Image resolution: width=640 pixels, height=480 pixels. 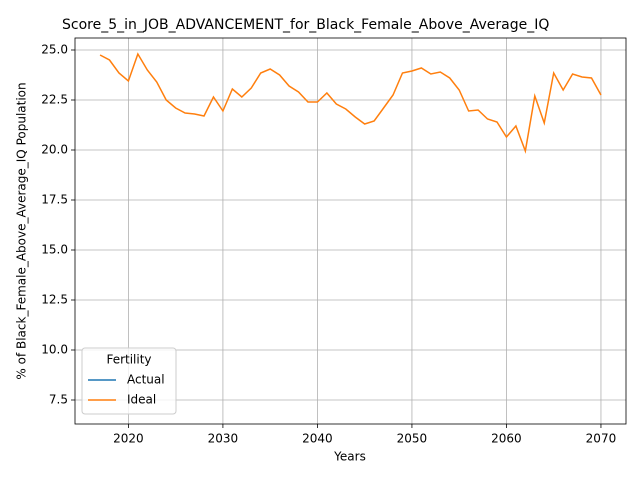 I want to click on x-tick-label: 2040, so click(x=317, y=439).